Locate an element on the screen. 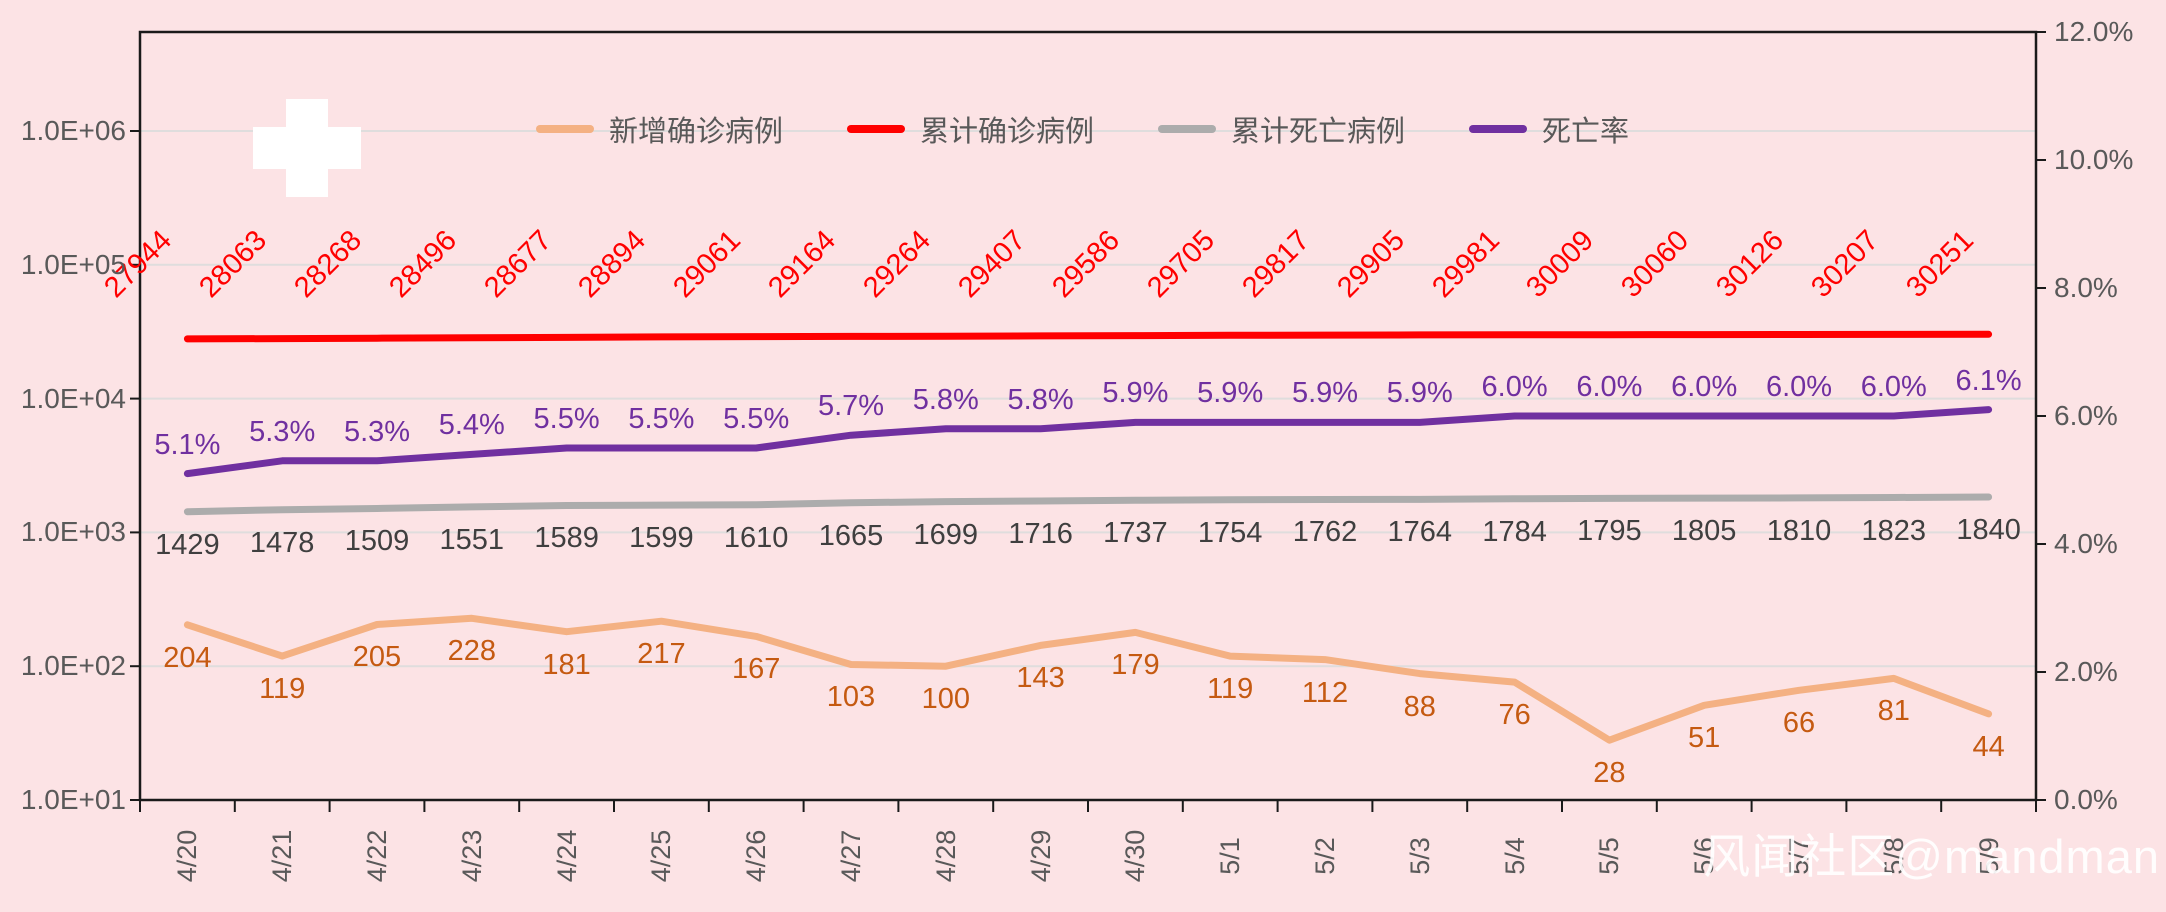 The height and width of the screenshot is (912, 2166). legend-item-2: 累计死亡病例 is located at coordinates (1281, 129).